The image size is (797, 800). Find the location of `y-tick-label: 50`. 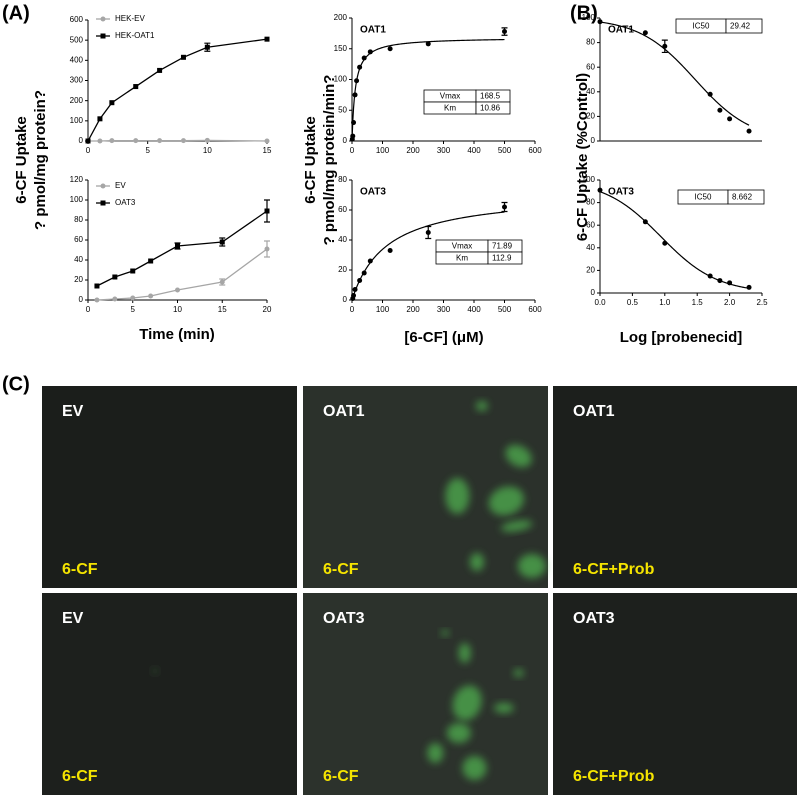

y-tick-label: 50 is located at coordinates (342, 109).